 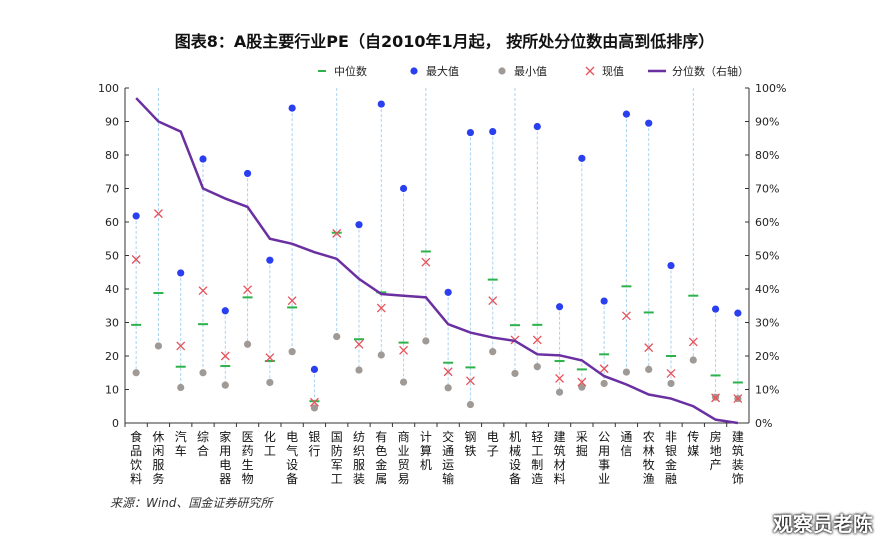 What do you see at coordinates (537, 437) in the screenshot?
I see `x-tick-label: 轻` at bounding box center [537, 437].